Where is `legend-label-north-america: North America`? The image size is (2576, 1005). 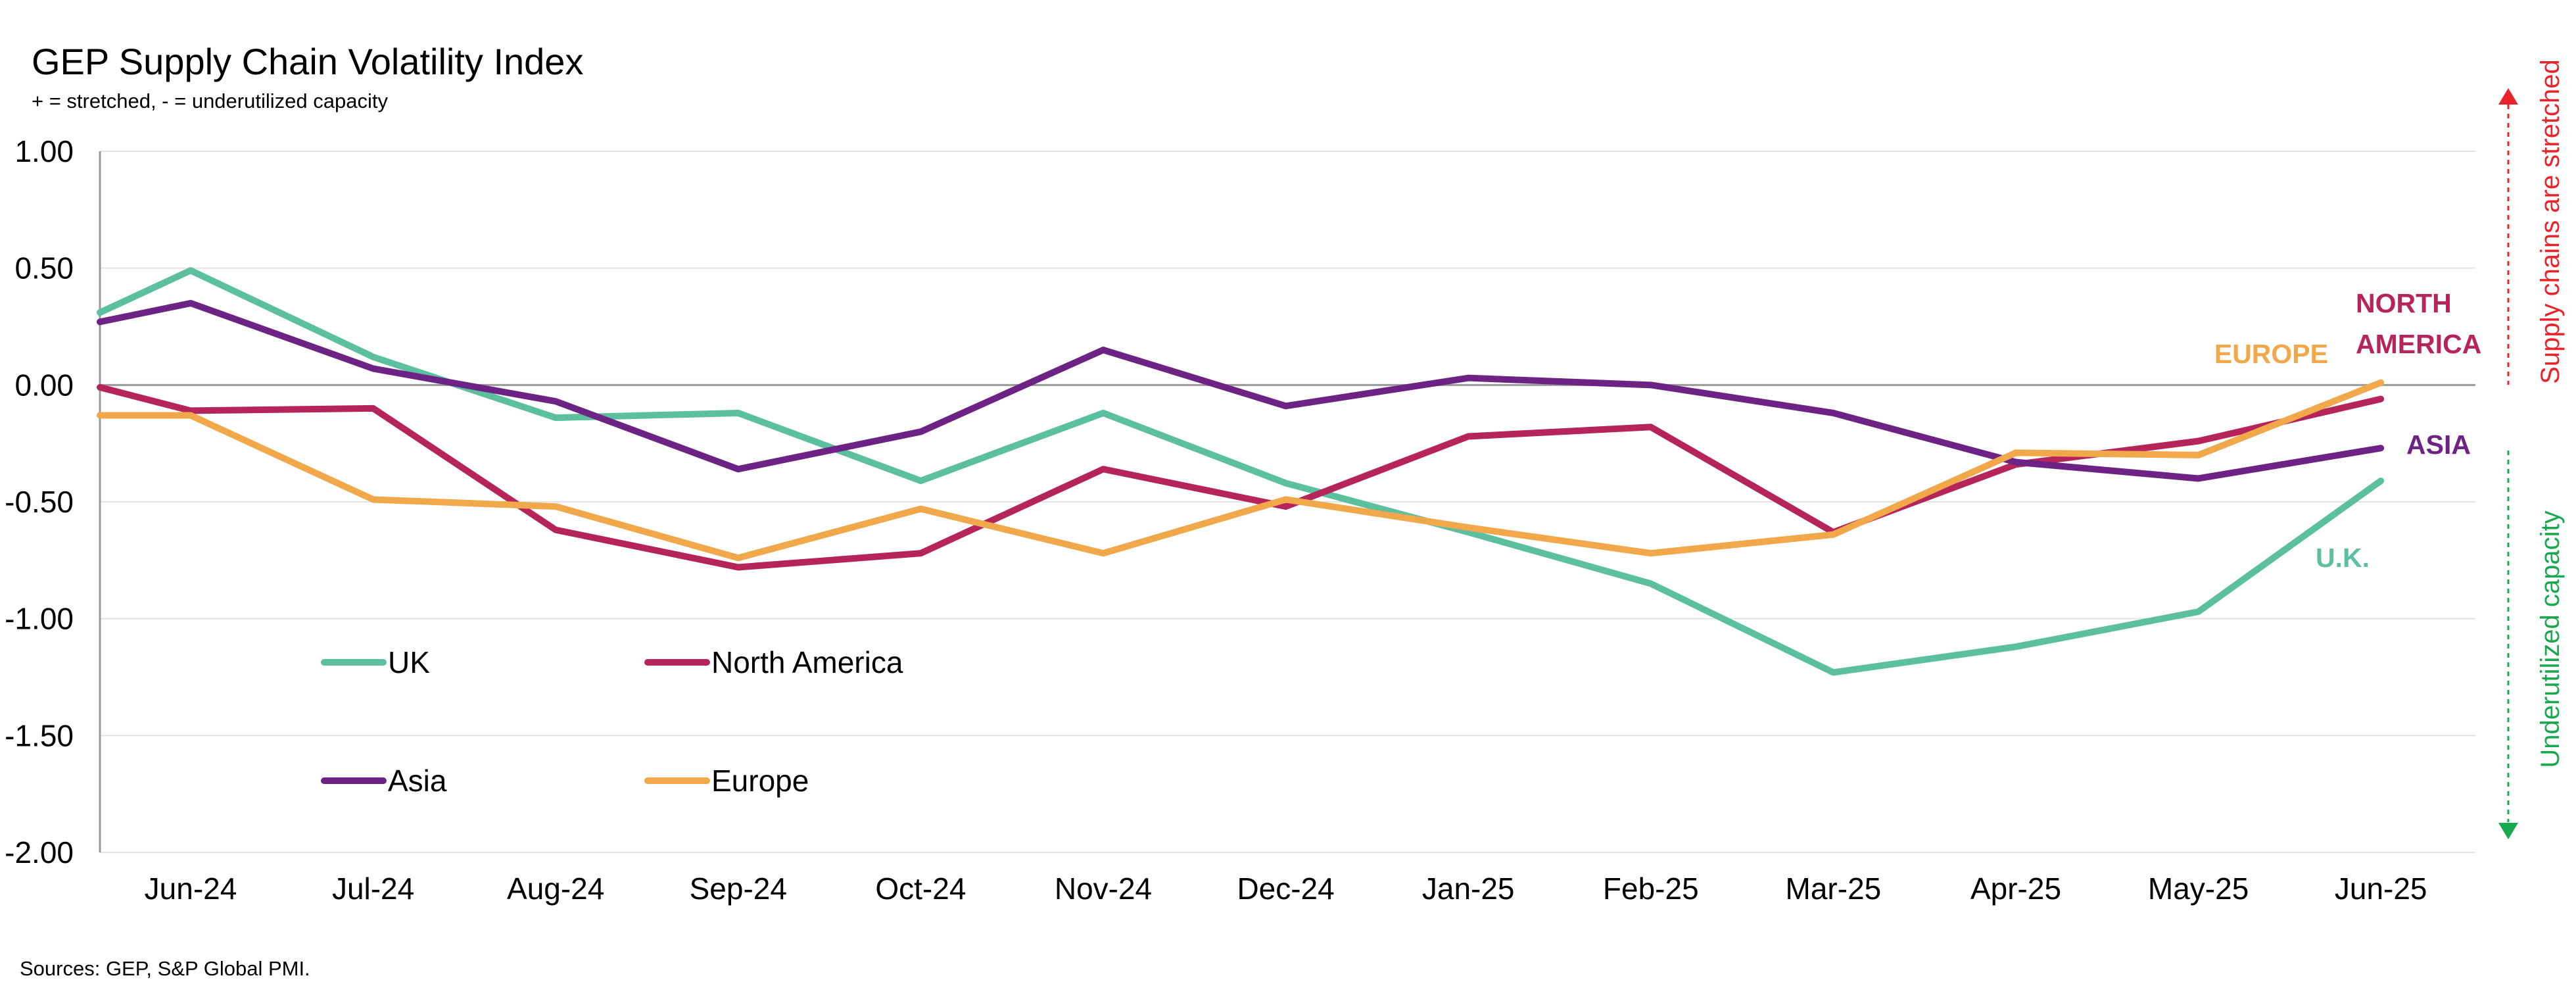 legend-label-north-america: North America is located at coordinates (807, 662).